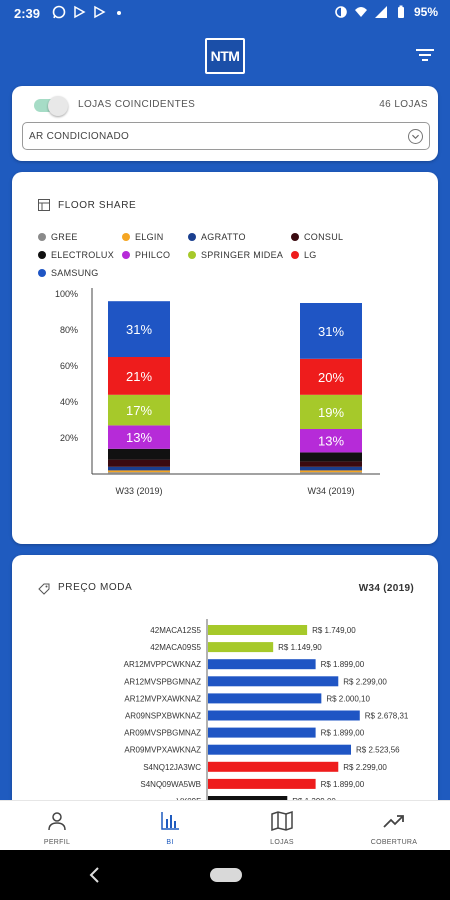 The height and width of the screenshot is (900, 450). What do you see at coordinates (386, 588) in the screenshot?
I see `preco-moda-week: W34 (2019)` at bounding box center [386, 588].